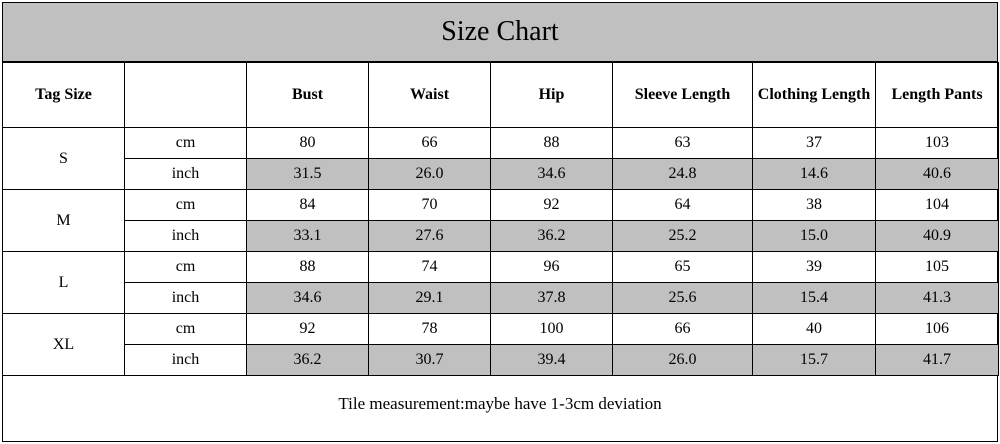  I want to click on header-clothing-length: Clothing Length, so click(814, 95).